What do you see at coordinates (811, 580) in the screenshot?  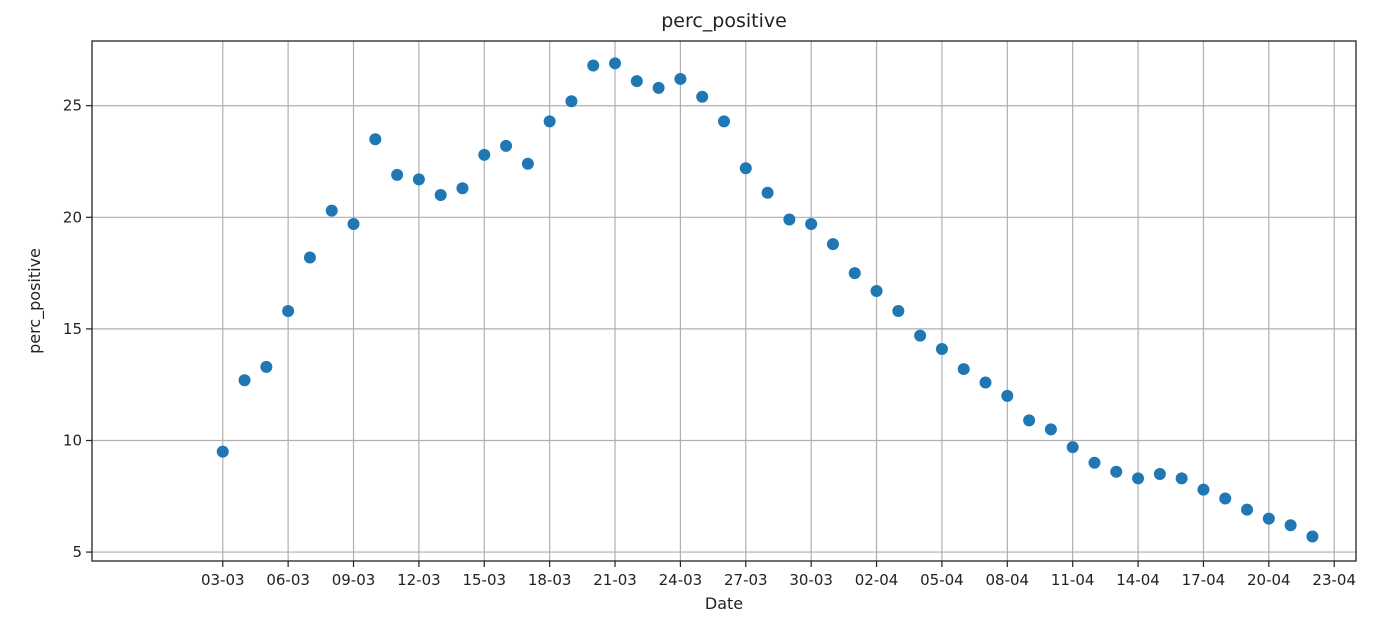 I see `x-tick-label: 30-03` at bounding box center [811, 580].